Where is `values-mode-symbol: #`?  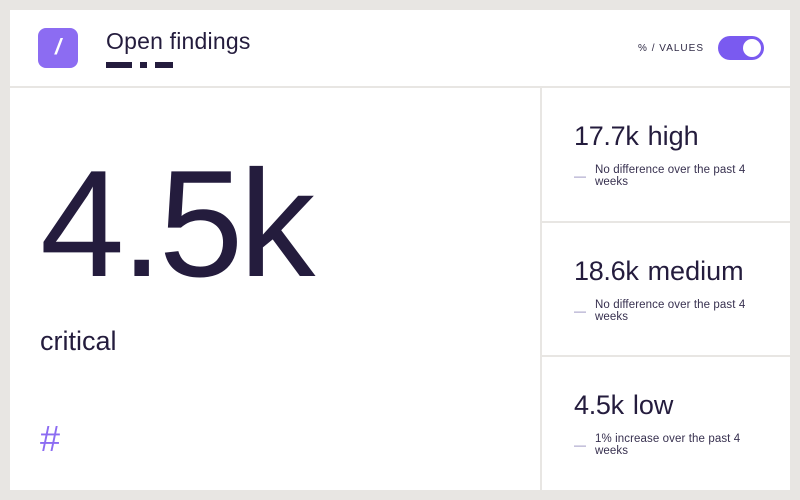 values-mode-symbol: # is located at coordinates (50, 438).